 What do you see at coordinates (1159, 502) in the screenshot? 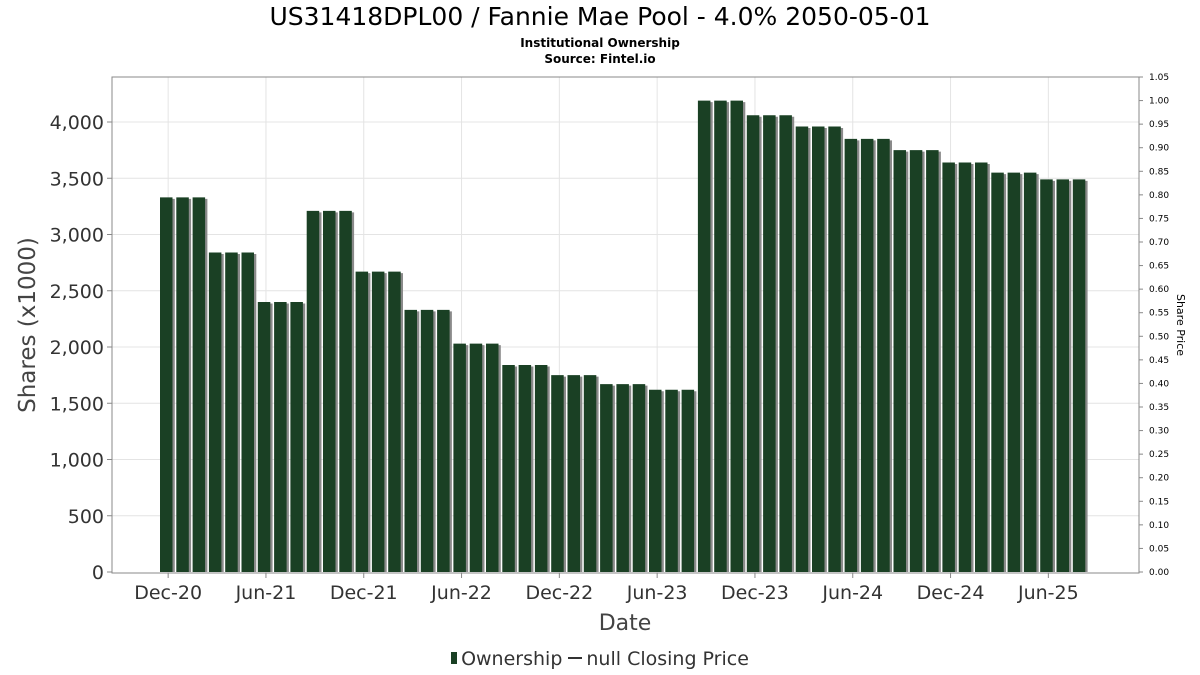
I see `y2-tick-label: 0.15` at bounding box center [1159, 502].